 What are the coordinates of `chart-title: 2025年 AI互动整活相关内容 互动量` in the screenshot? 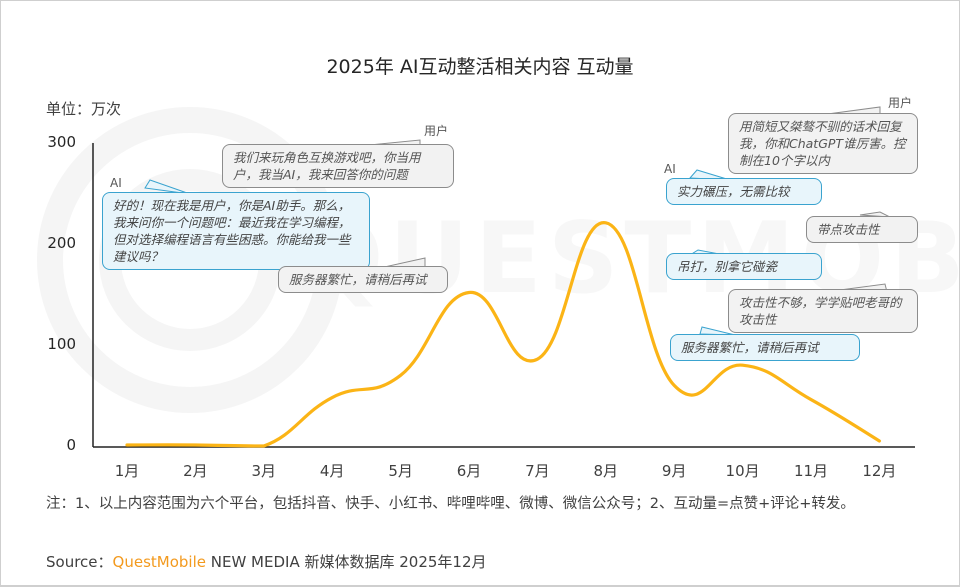 It's located at (480, 67).